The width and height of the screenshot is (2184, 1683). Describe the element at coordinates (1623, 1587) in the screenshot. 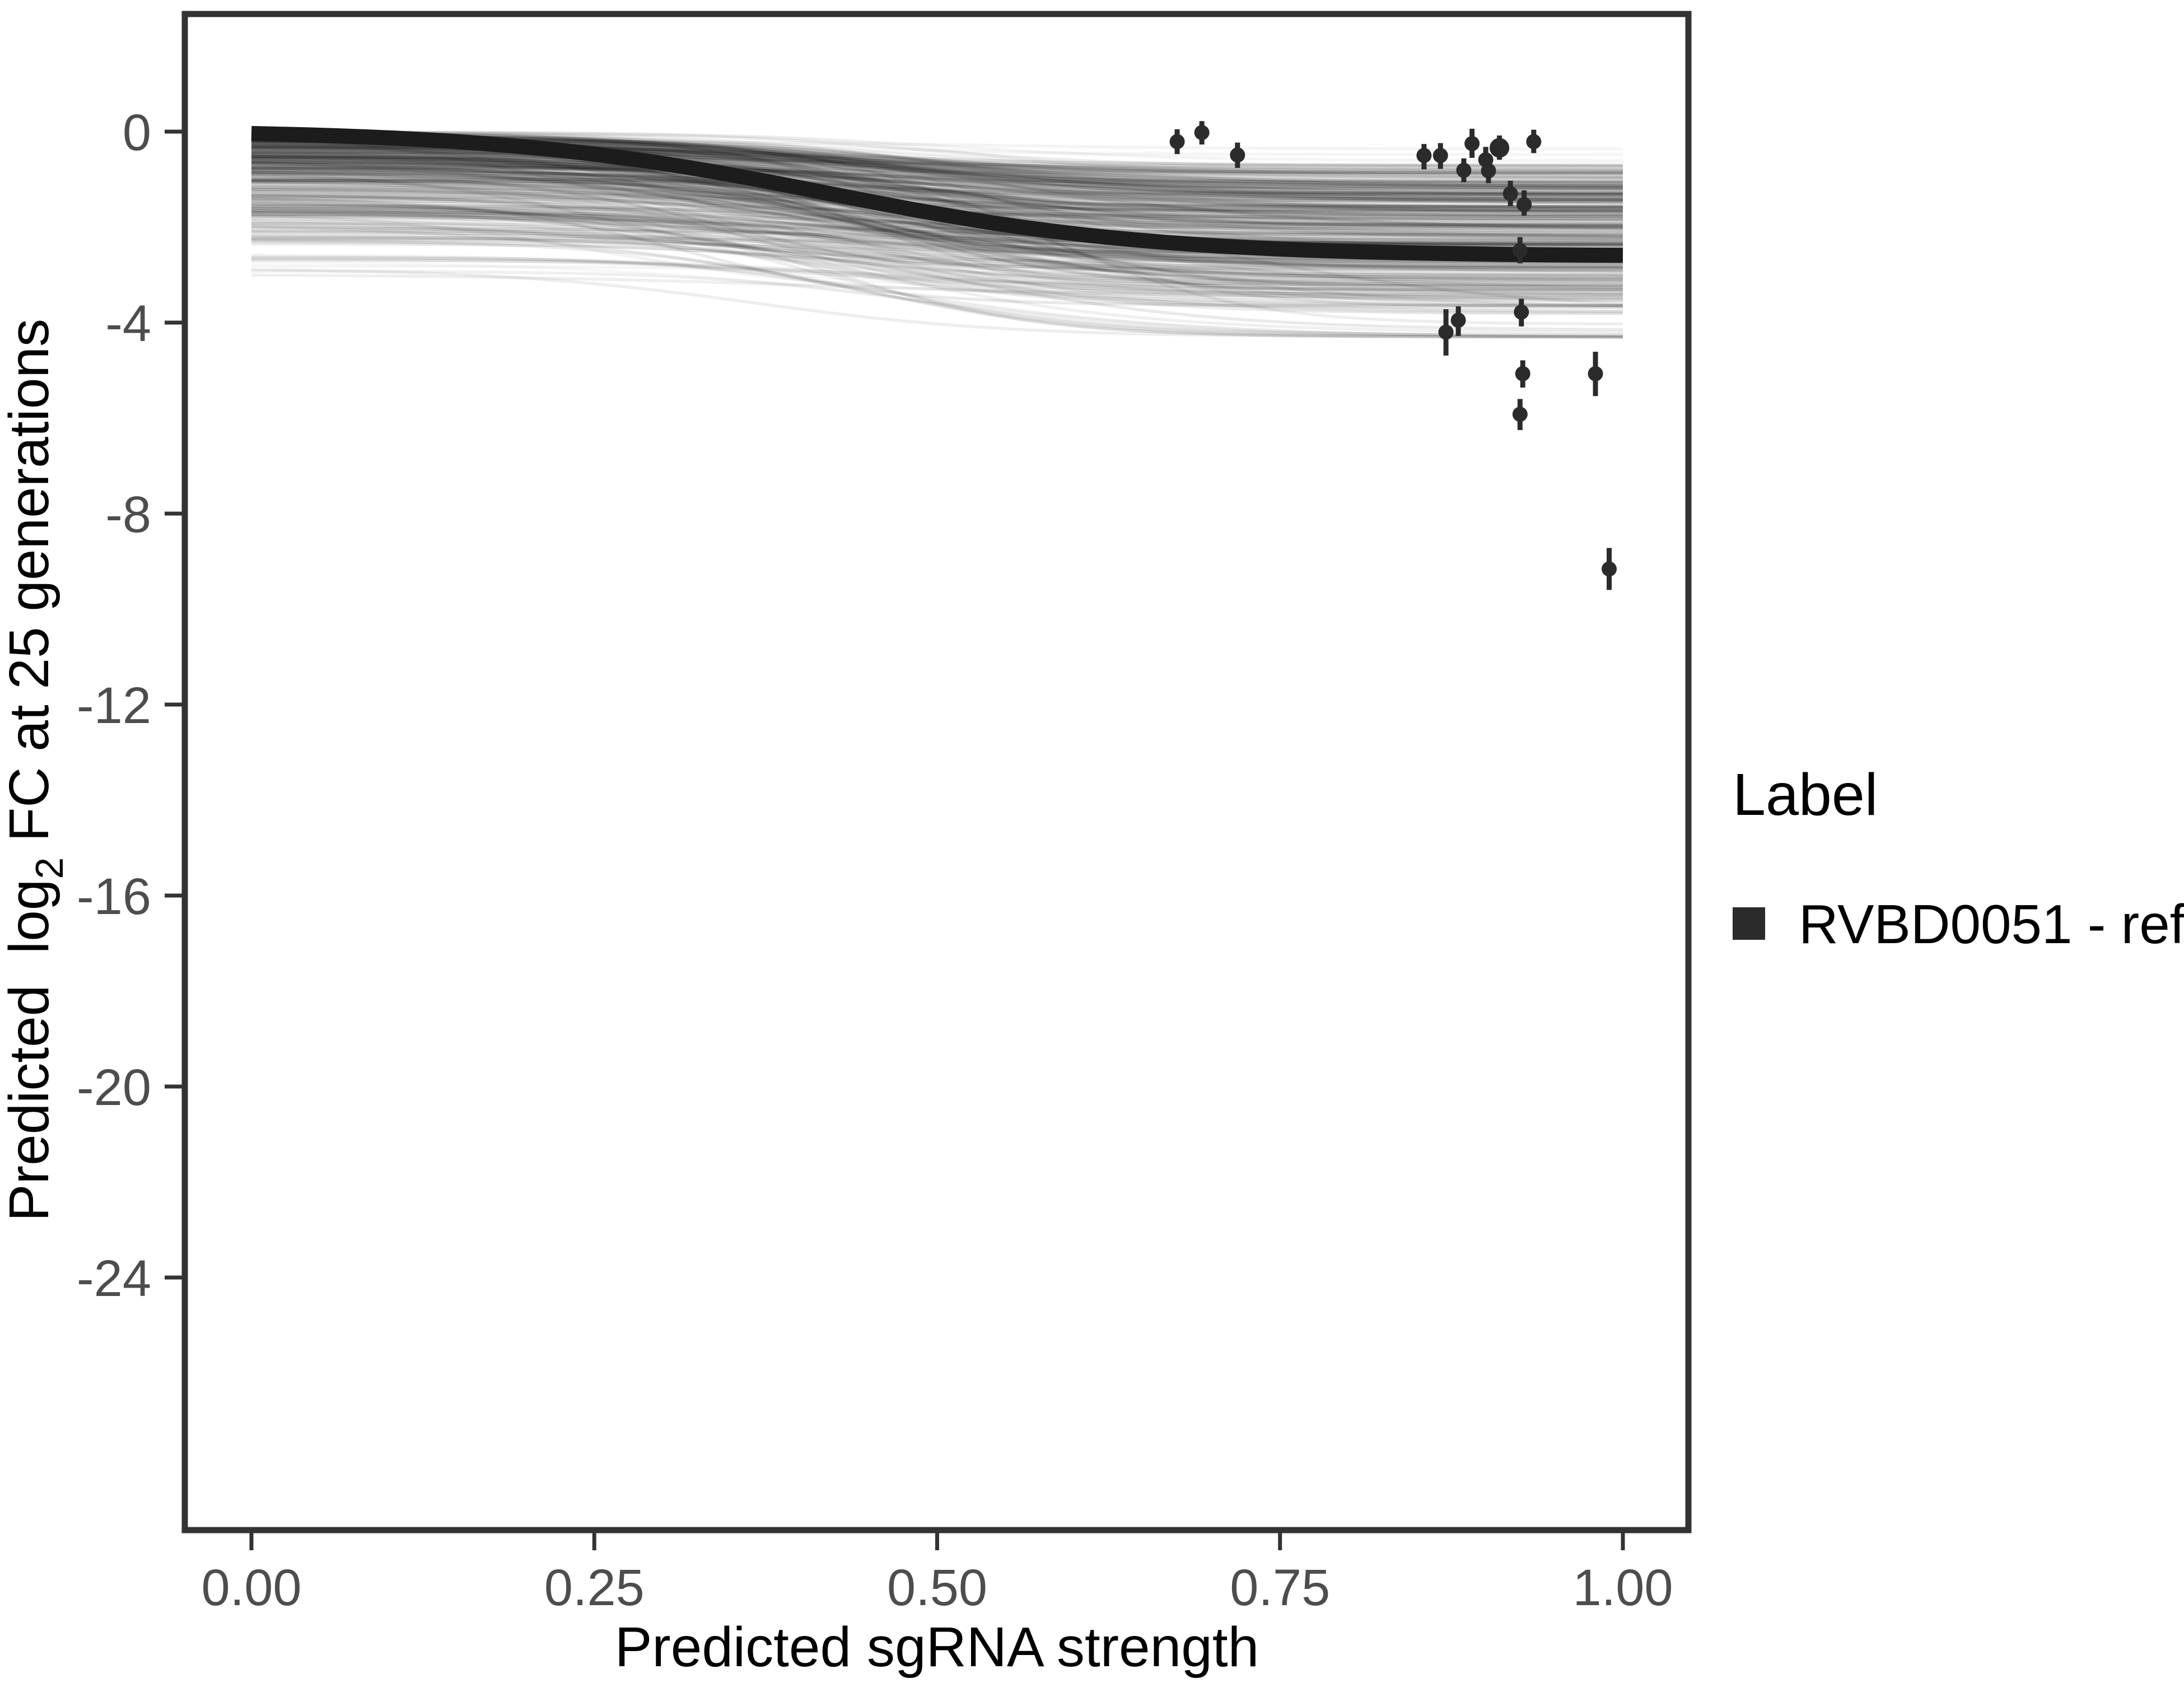

I see `x-tick-label: 1.00` at that location.